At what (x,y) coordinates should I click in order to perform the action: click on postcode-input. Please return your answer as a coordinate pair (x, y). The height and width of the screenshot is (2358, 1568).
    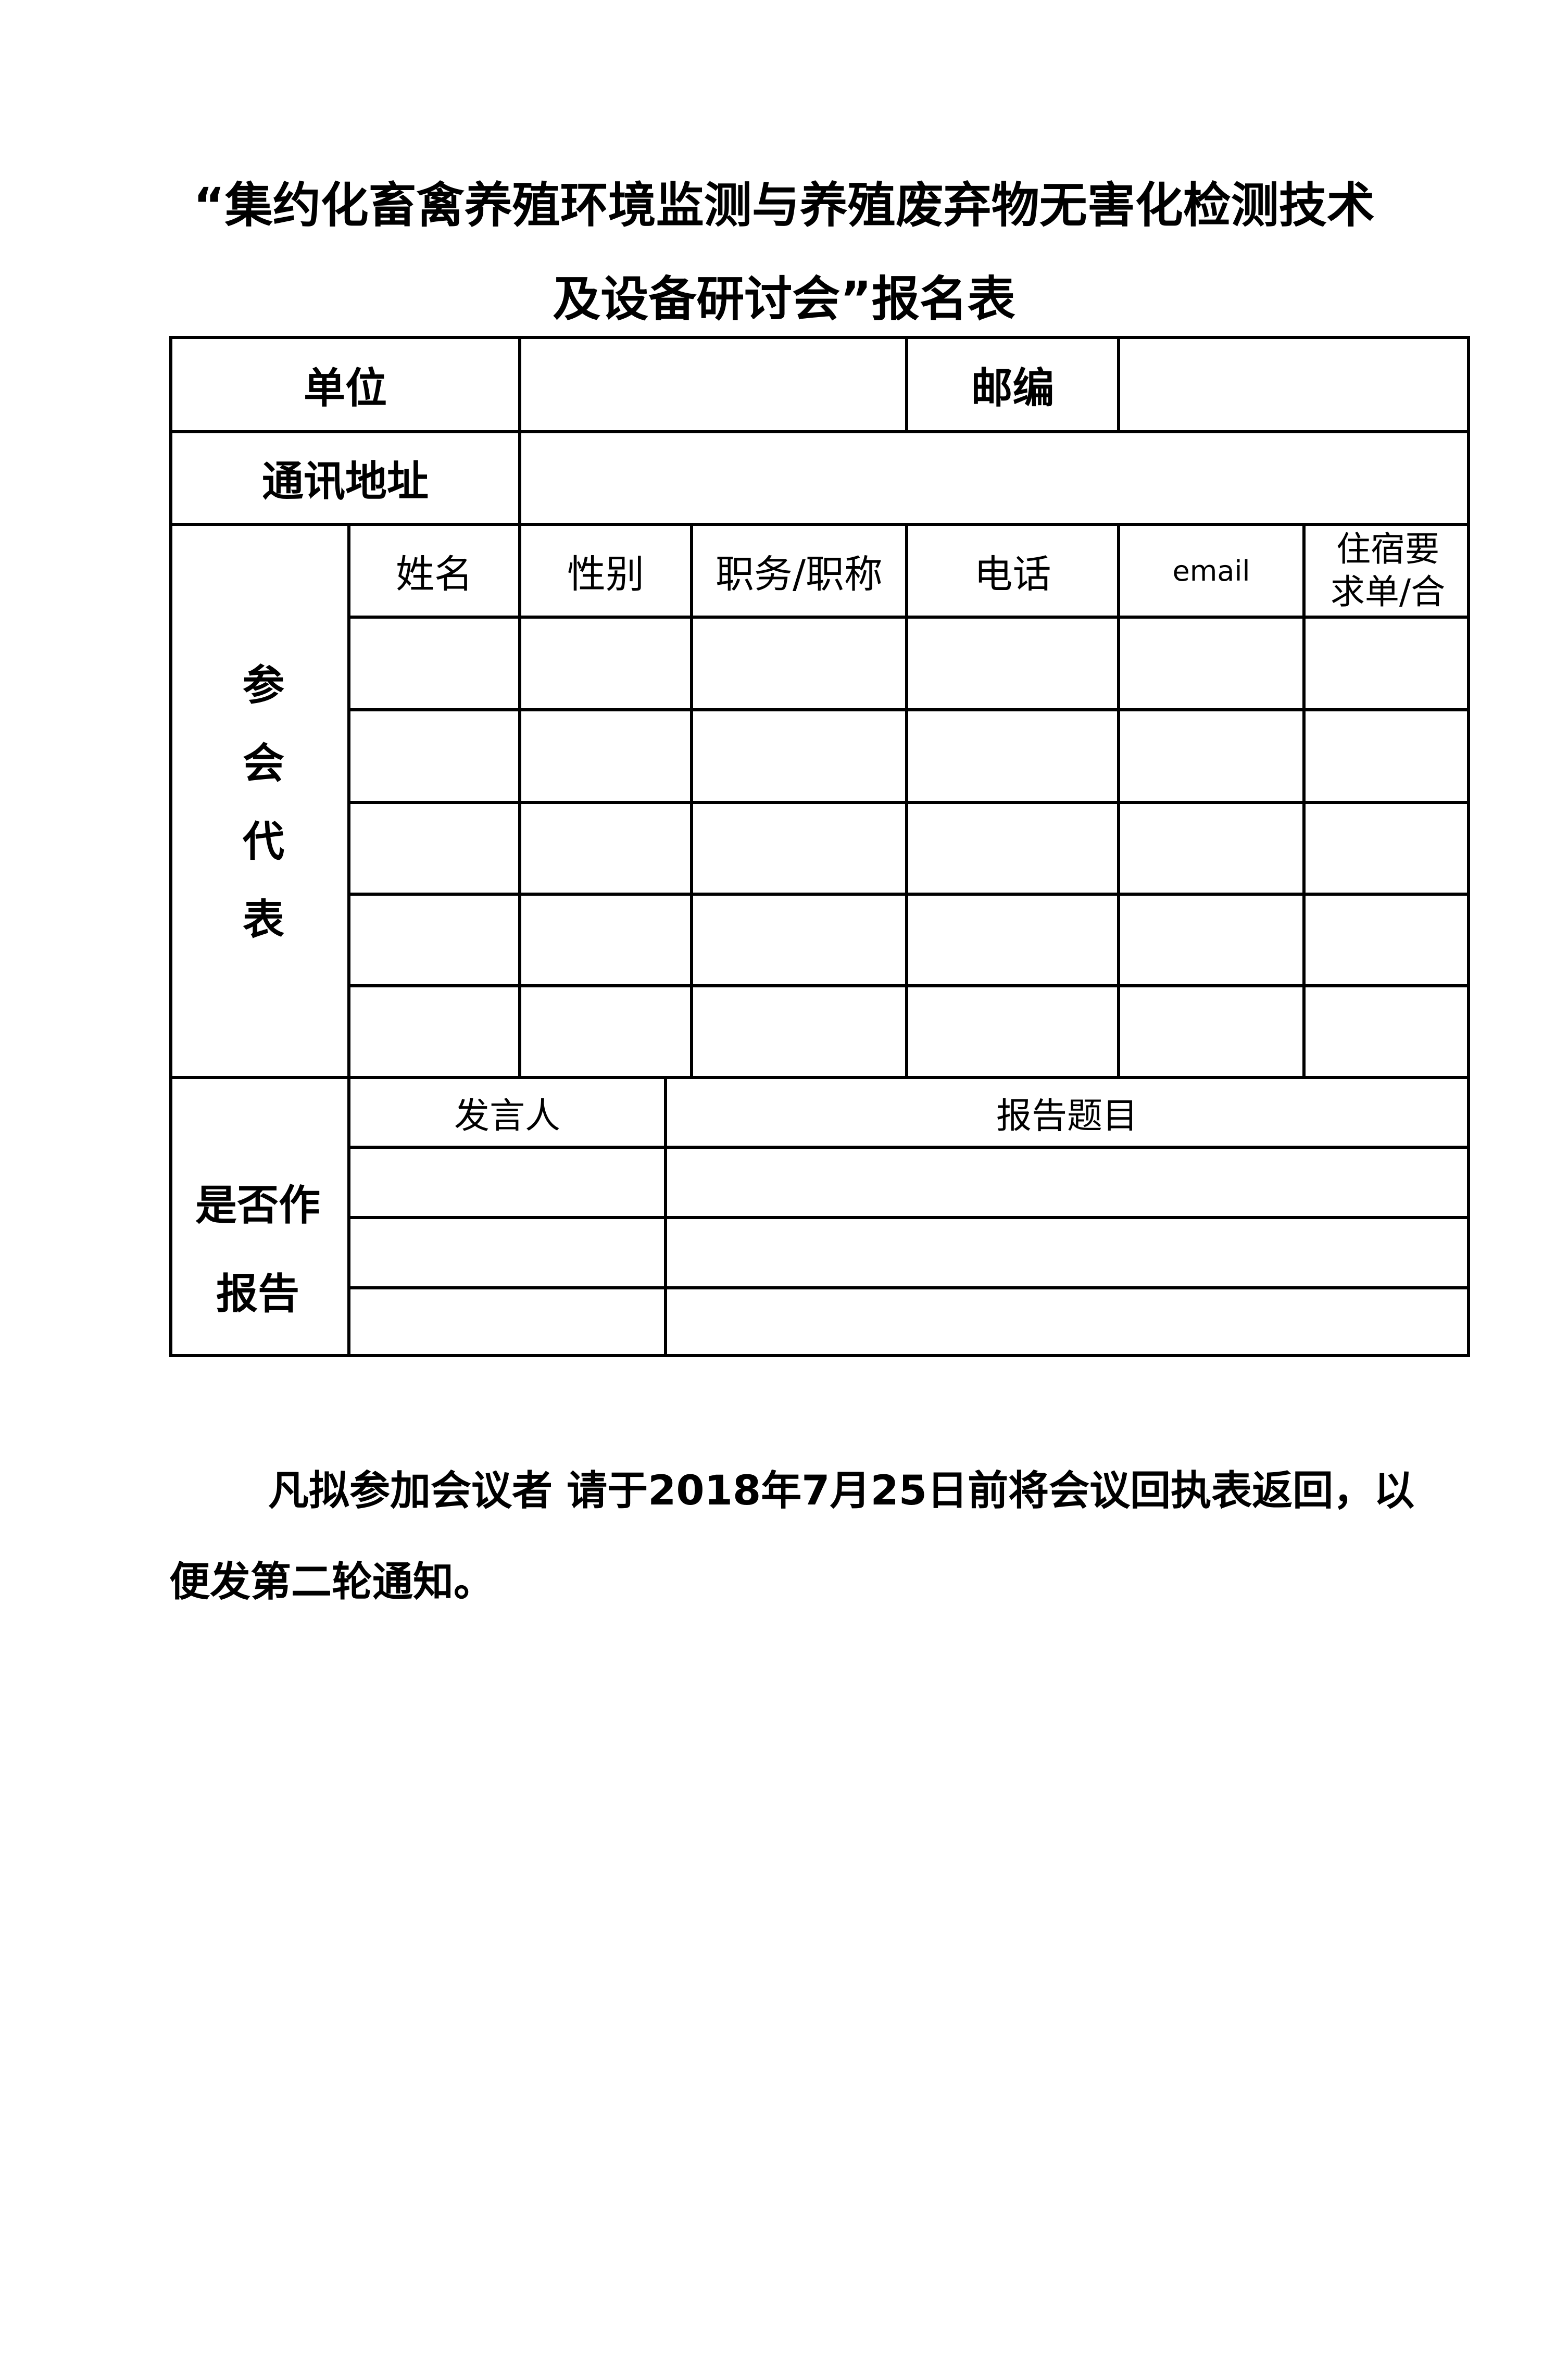
    Looking at the image, I should click on (1293, 385).